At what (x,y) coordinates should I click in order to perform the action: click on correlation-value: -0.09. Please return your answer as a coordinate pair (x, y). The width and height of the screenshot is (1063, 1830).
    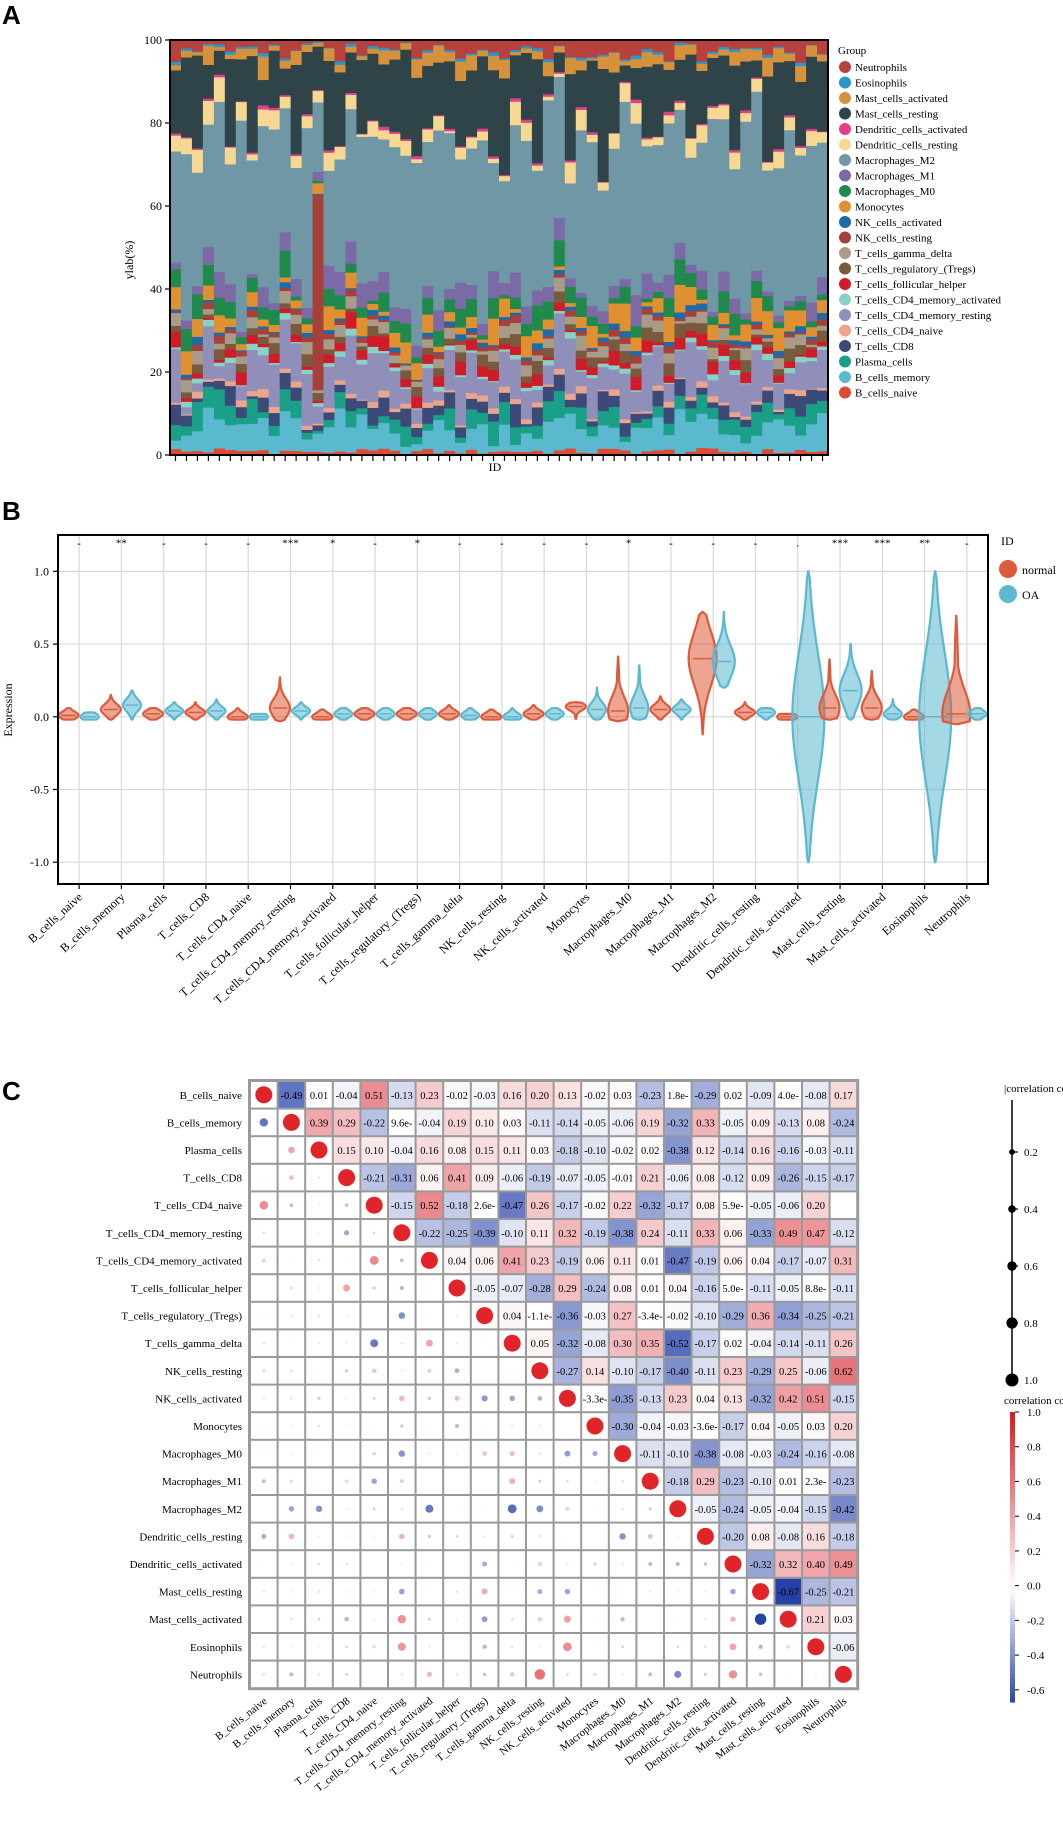
    Looking at the image, I should click on (761, 1096).